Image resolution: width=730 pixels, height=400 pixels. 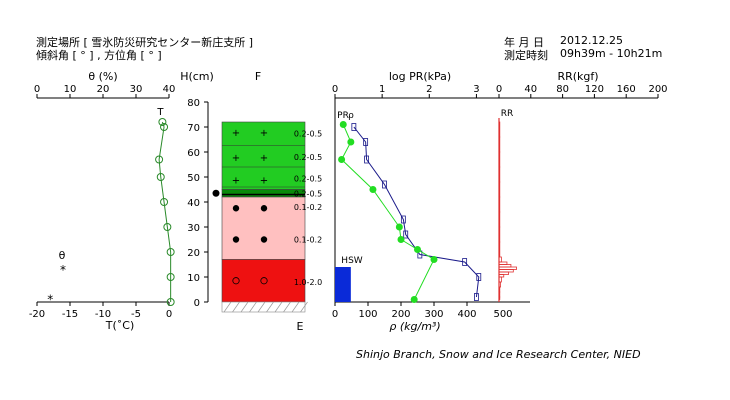 What do you see at coordinates (526, 55) in the screenshot?
I see `time-label: 測定時刻` at bounding box center [526, 55].